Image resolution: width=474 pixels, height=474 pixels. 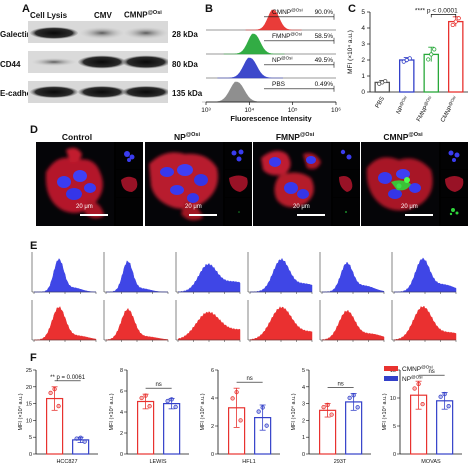 I want to click on kda-galectin3: 28 kDa, so click(x=185, y=34).